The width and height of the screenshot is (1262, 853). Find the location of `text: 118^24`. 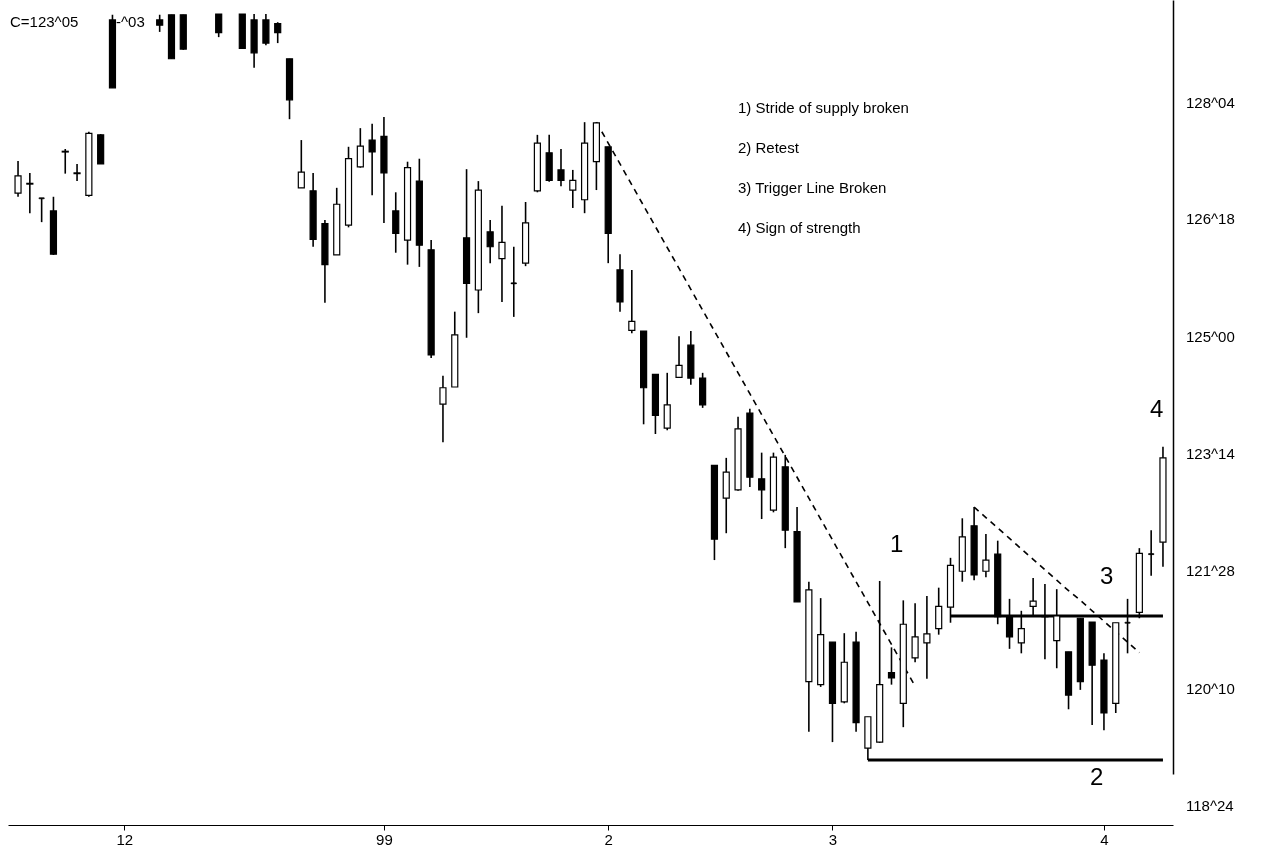

text: 118^24 is located at coordinates (1210, 805).